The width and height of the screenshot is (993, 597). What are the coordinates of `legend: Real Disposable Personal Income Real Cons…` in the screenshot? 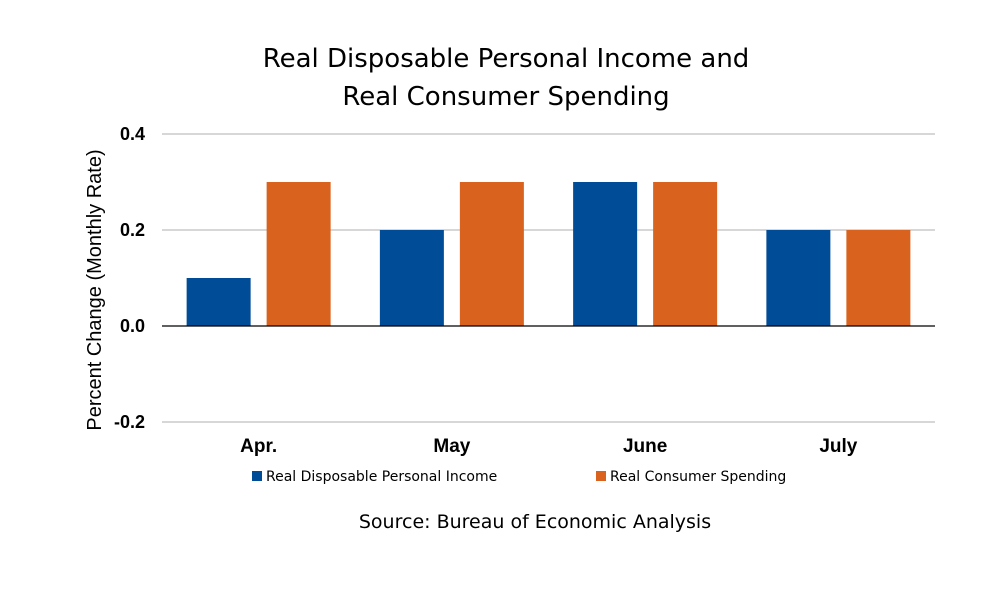 It's located at (519, 477).